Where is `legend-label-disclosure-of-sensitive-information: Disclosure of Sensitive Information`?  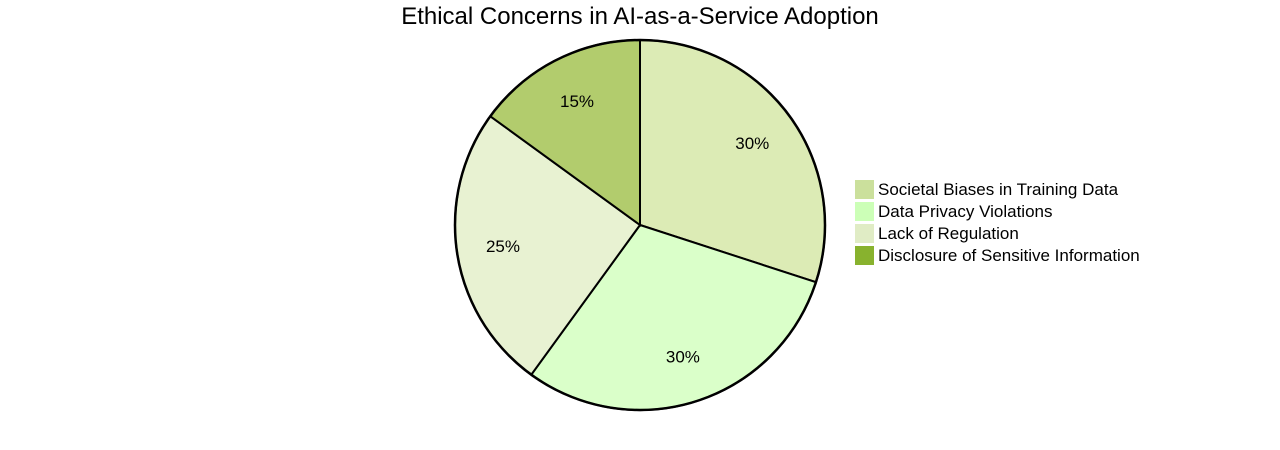
legend-label-disclosure-of-sensitive-information: Disclosure of Sensitive Information is located at coordinates (1009, 255).